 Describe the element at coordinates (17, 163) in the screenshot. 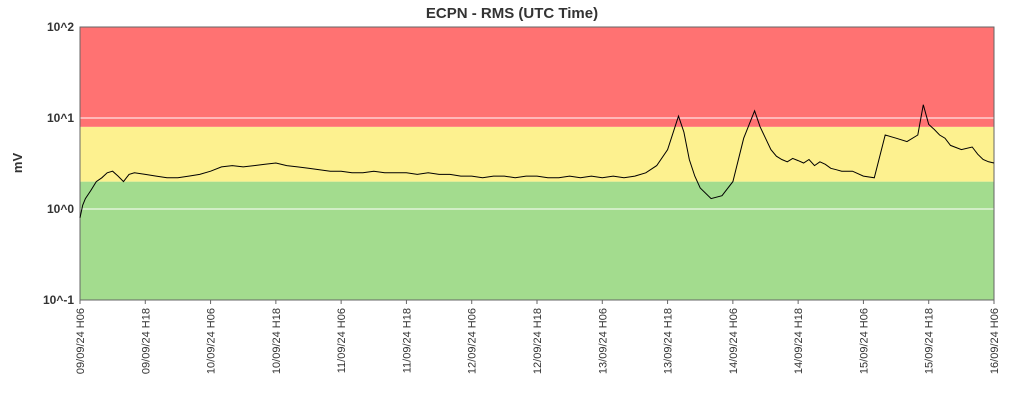

I see `y-axis-label: mV` at that location.